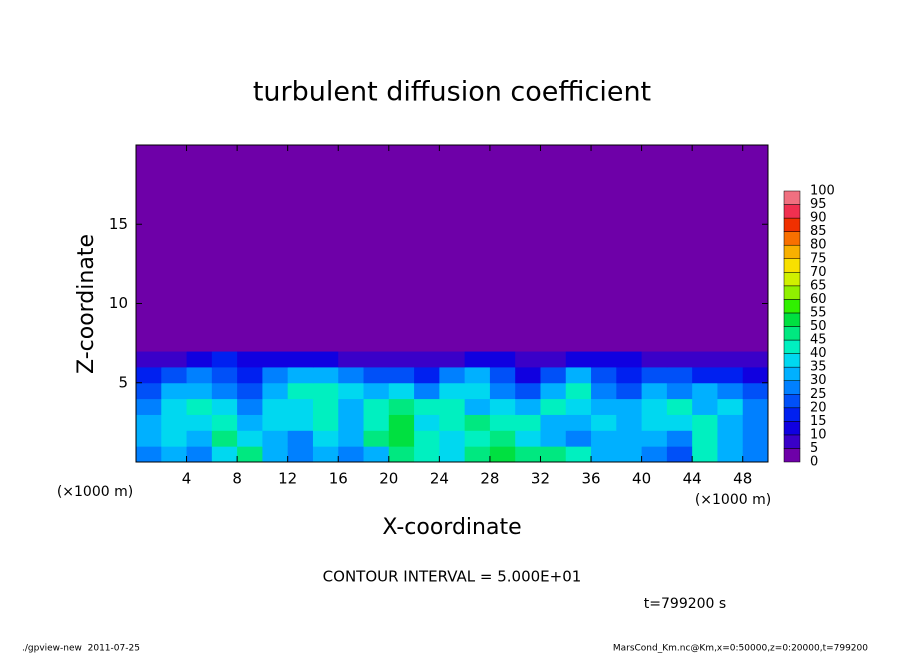 The image size is (904, 654). Describe the element at coordinates (818, 312) in the screenshot. I see `colorbar-label: 55` at that location.